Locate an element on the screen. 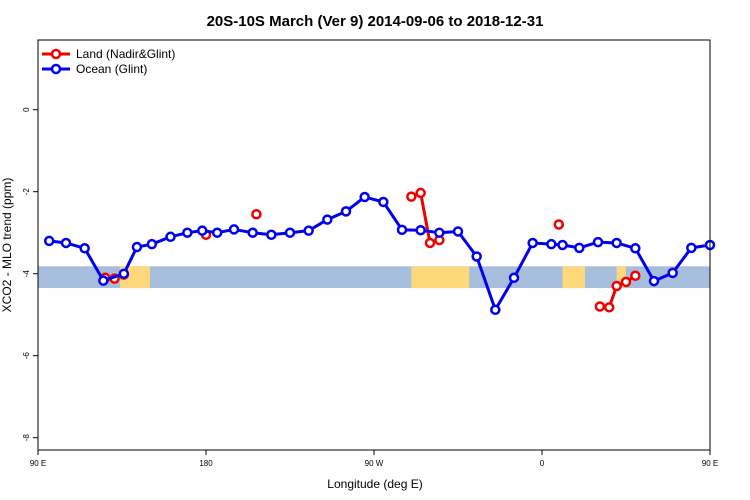  legend: Land (Nadir&Glint)Ocean (Glint) is located at coordinates (108, 61).